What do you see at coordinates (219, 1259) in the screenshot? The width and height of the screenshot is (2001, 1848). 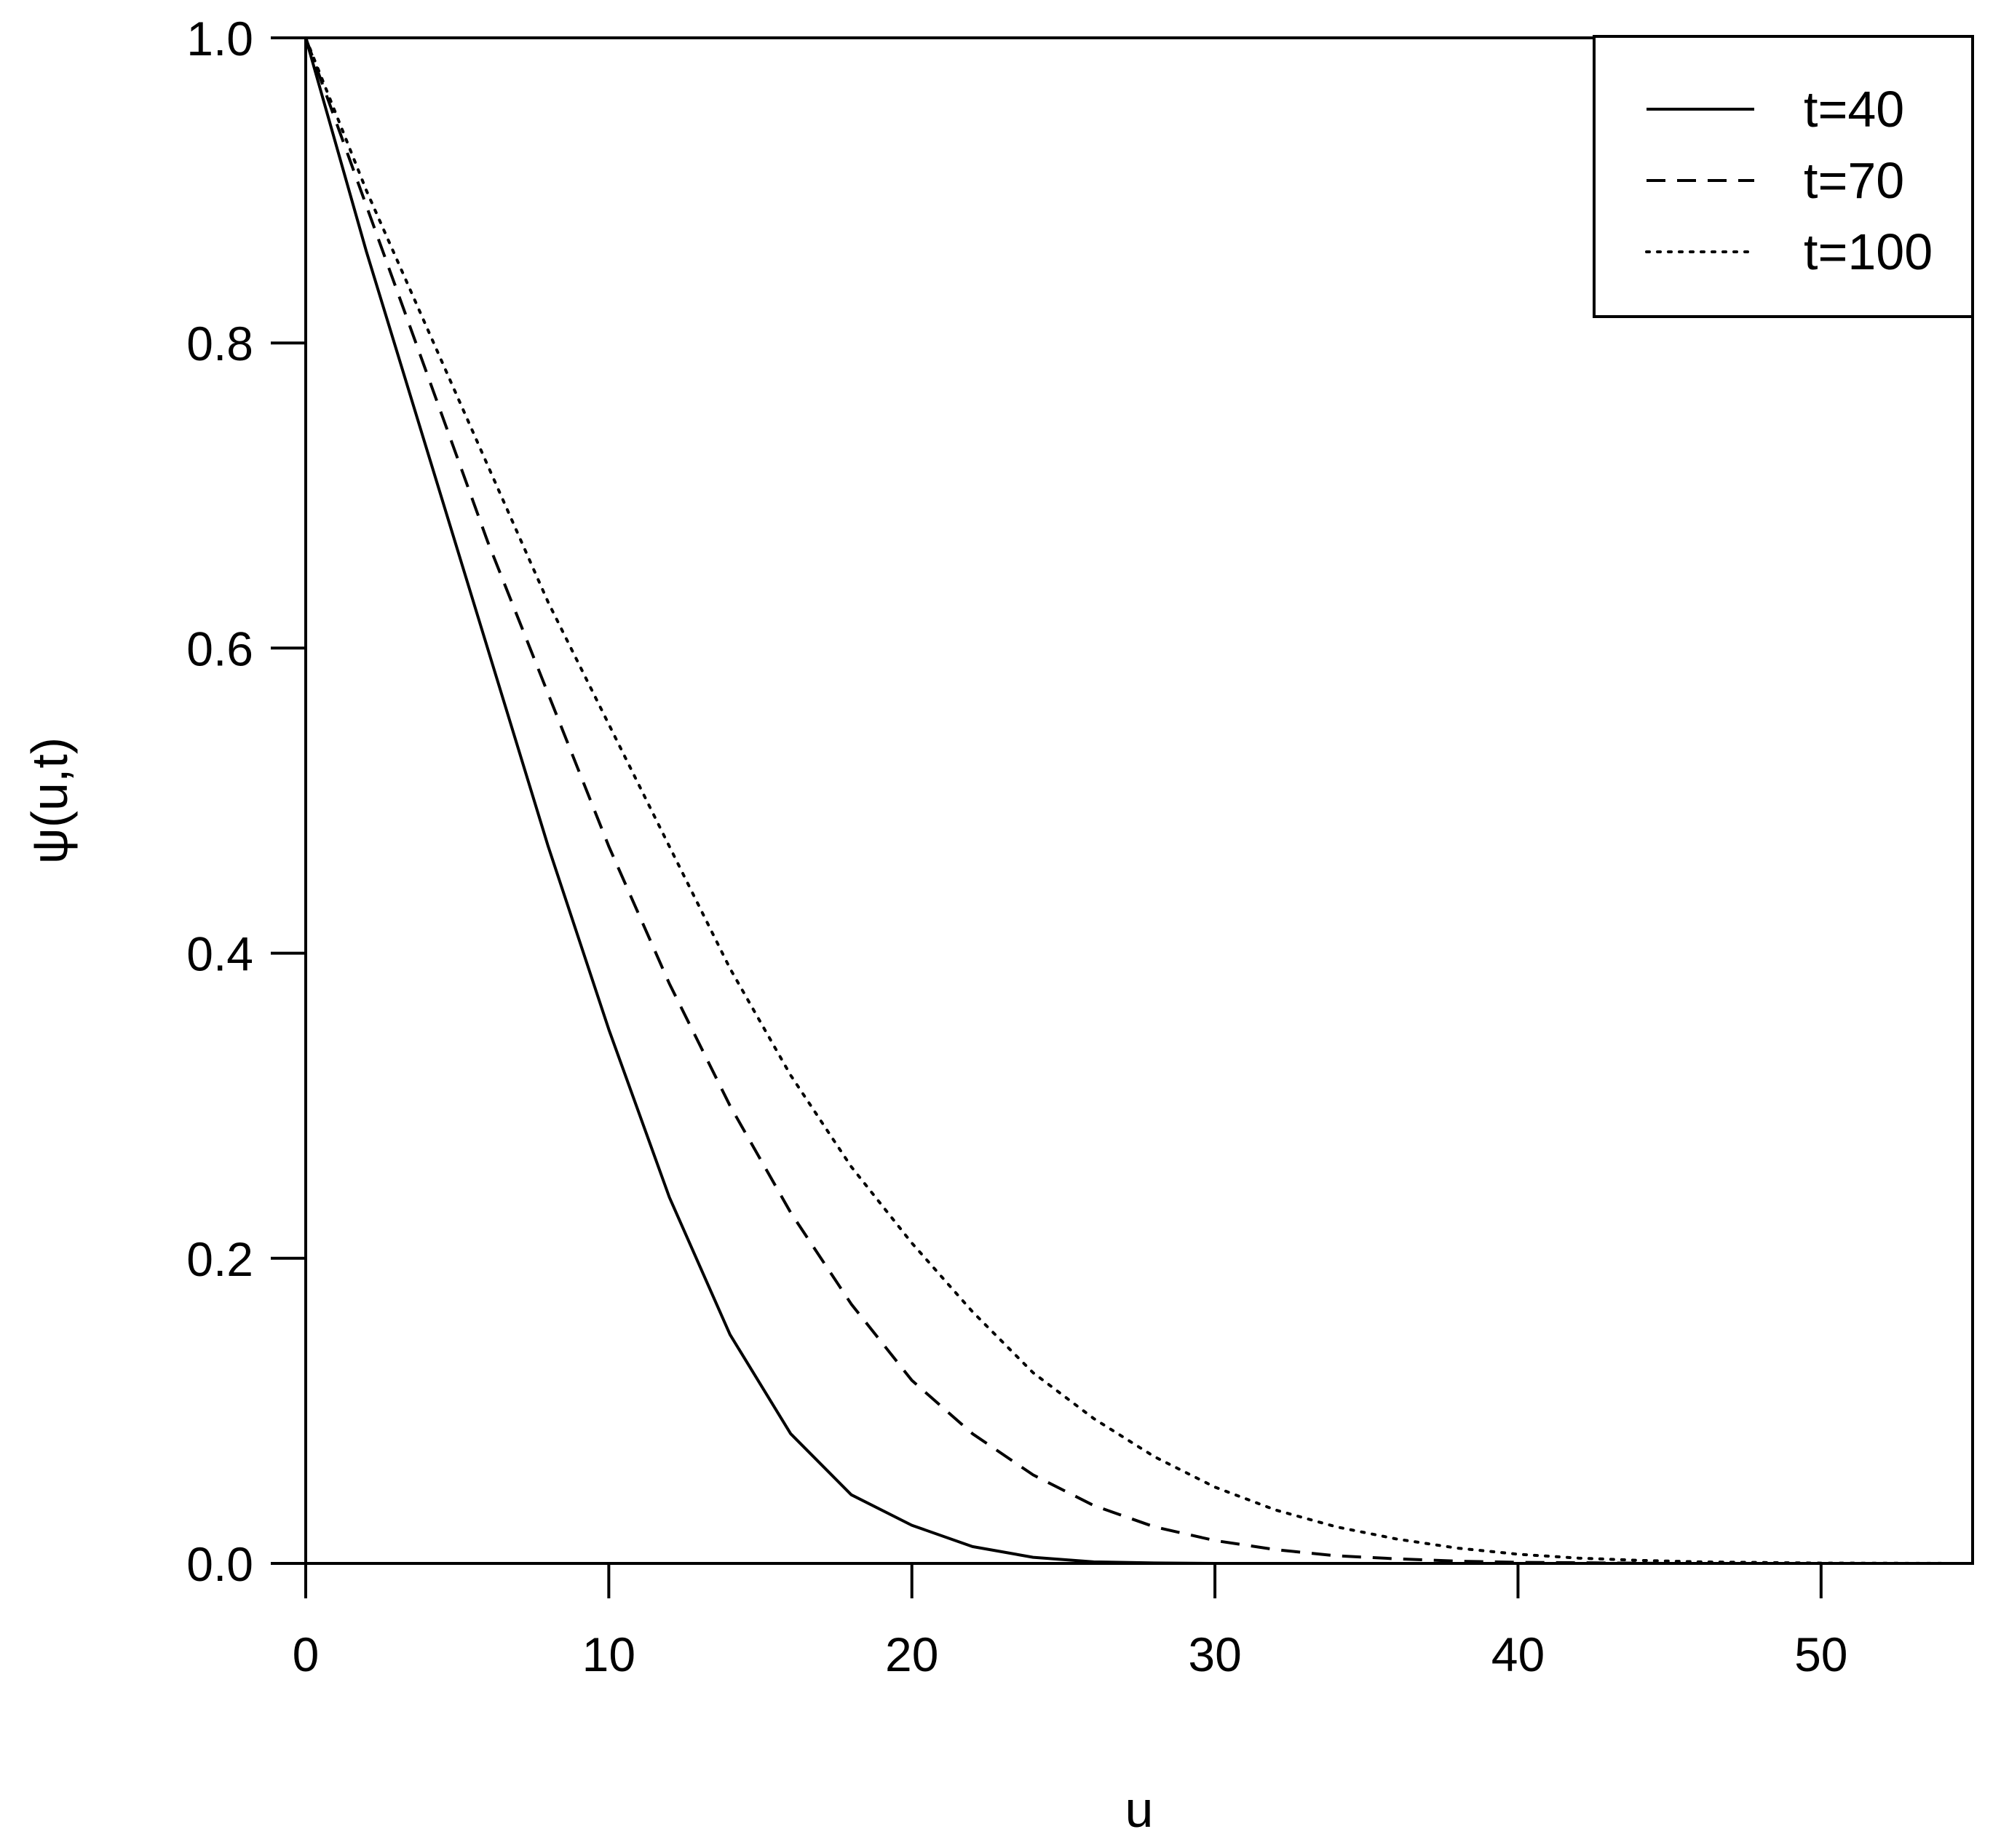 I see `y-tick-label: 0.2` at bounding box center [219, 1259].